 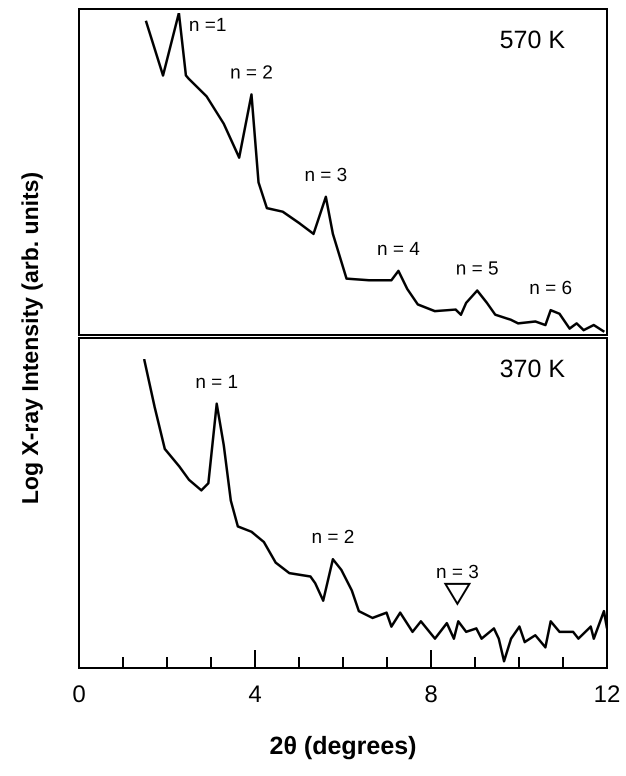 What do you see at coordinates (79, 694) in the screenshot?
I see `x-tick-label: 0` at bounding box center [79, 694].